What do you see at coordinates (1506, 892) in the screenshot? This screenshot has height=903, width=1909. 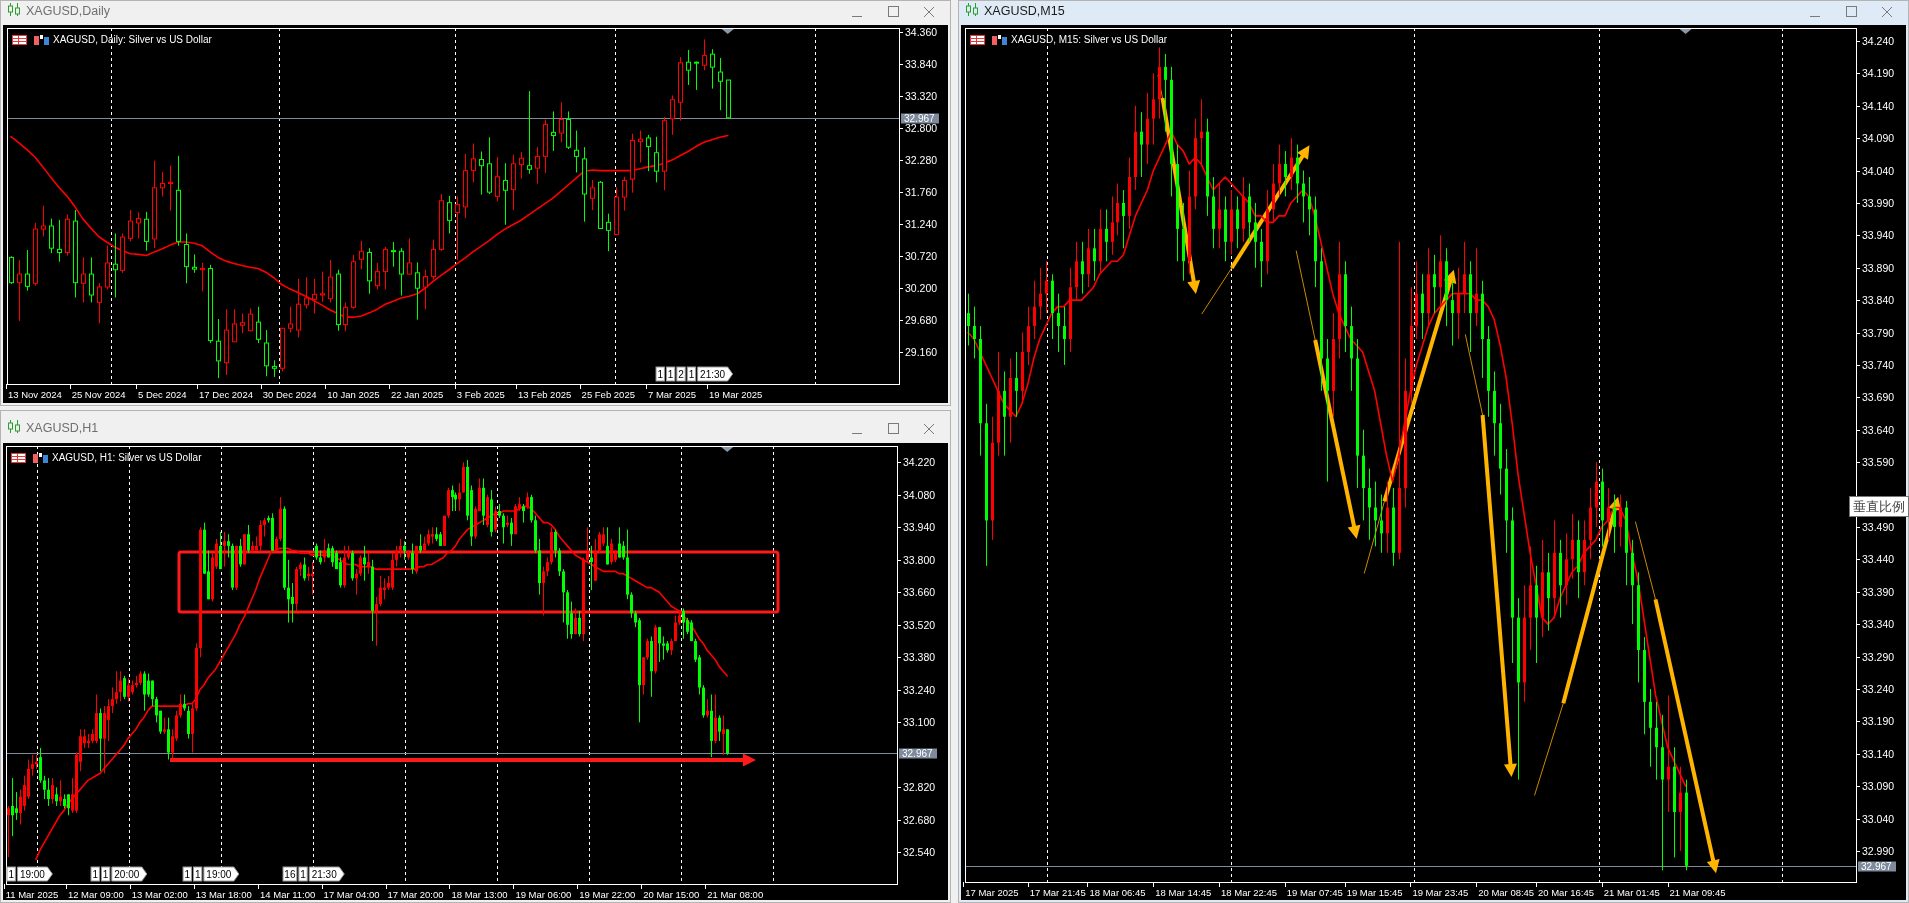 I see `x-tick-label: 20 Mar 08:45` at bounding box center [1506, 892].